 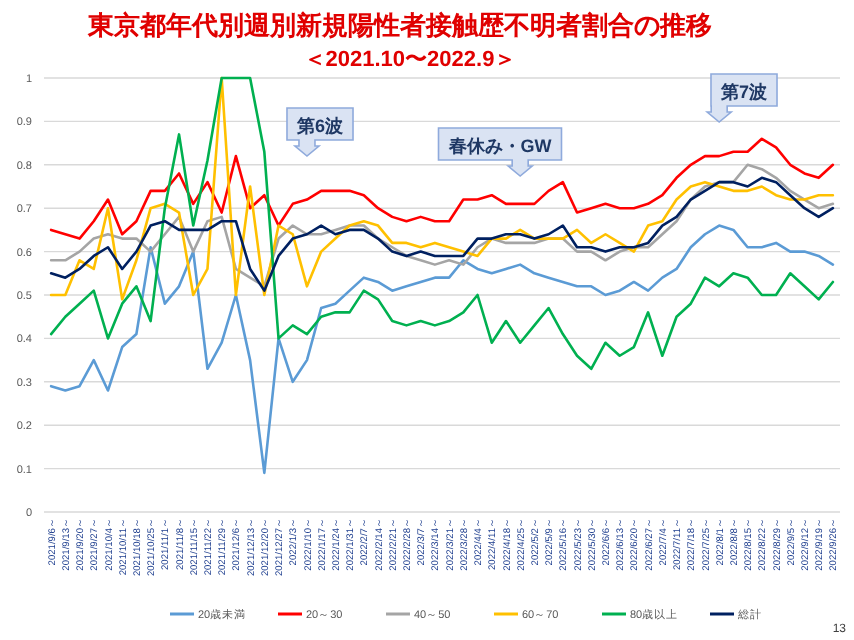 What do you see at coordinates (499, 146) in the screenshot?
I see `annotation: 春休み・GW` at bounding box center [499, 146].